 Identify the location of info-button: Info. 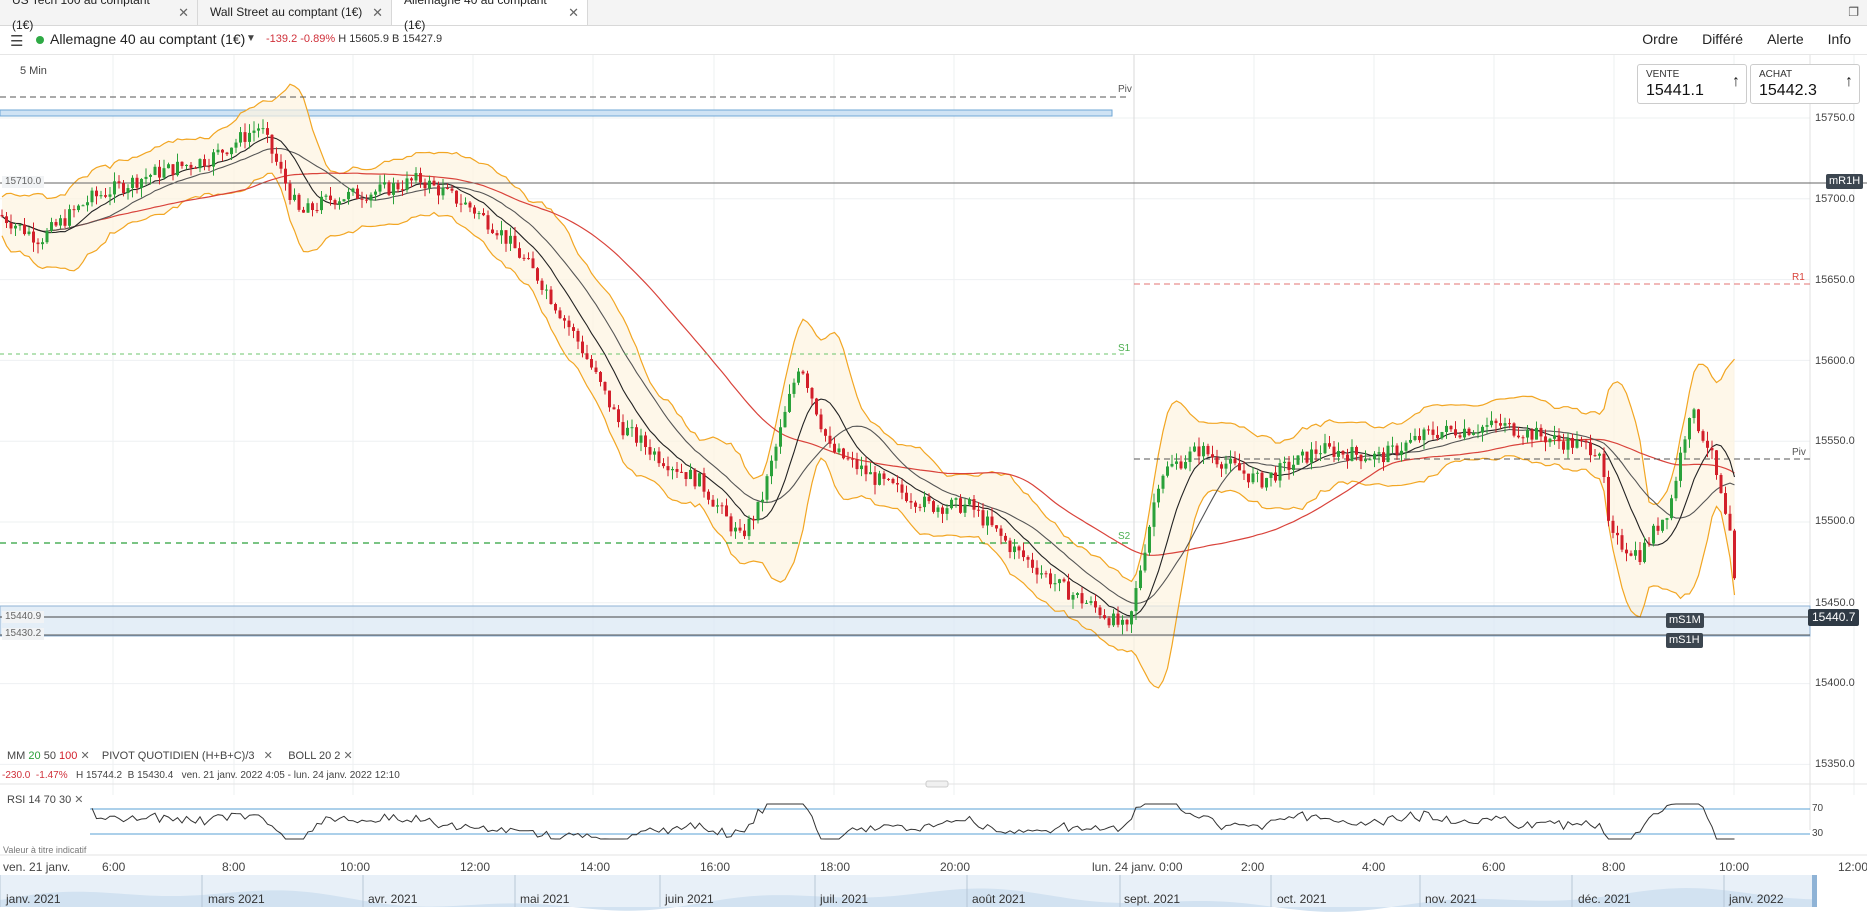
(1839, 39).